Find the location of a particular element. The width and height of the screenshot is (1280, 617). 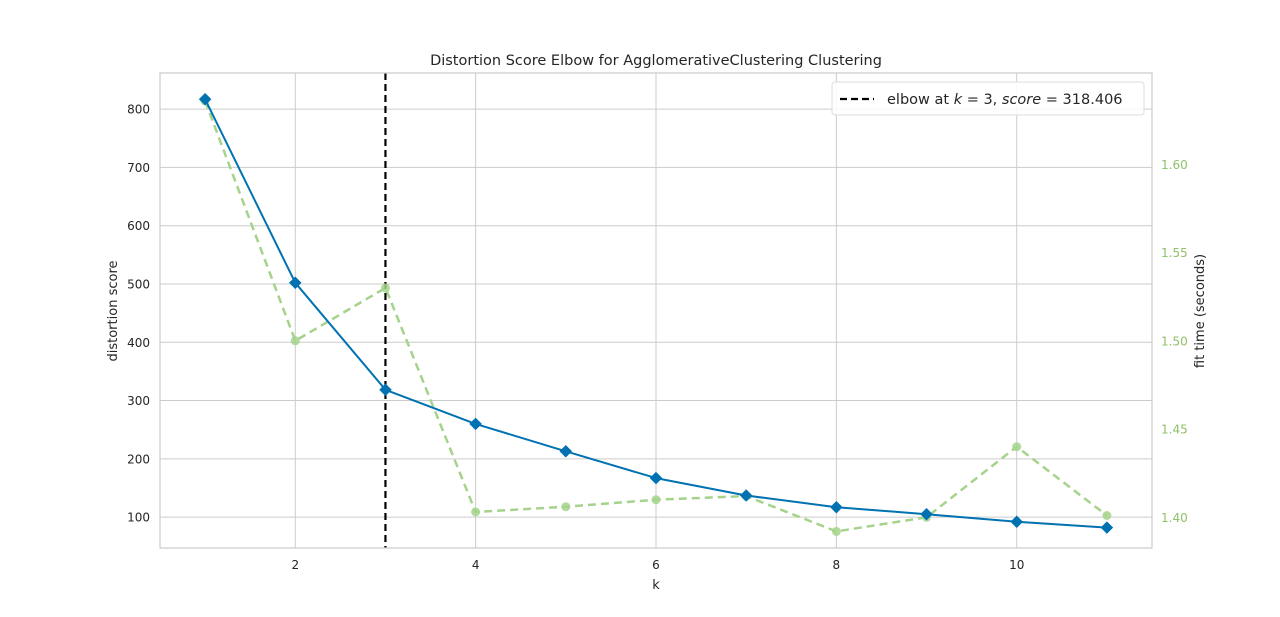

y2-tick-label: 1.45 is located at coordinates (1174, 430).